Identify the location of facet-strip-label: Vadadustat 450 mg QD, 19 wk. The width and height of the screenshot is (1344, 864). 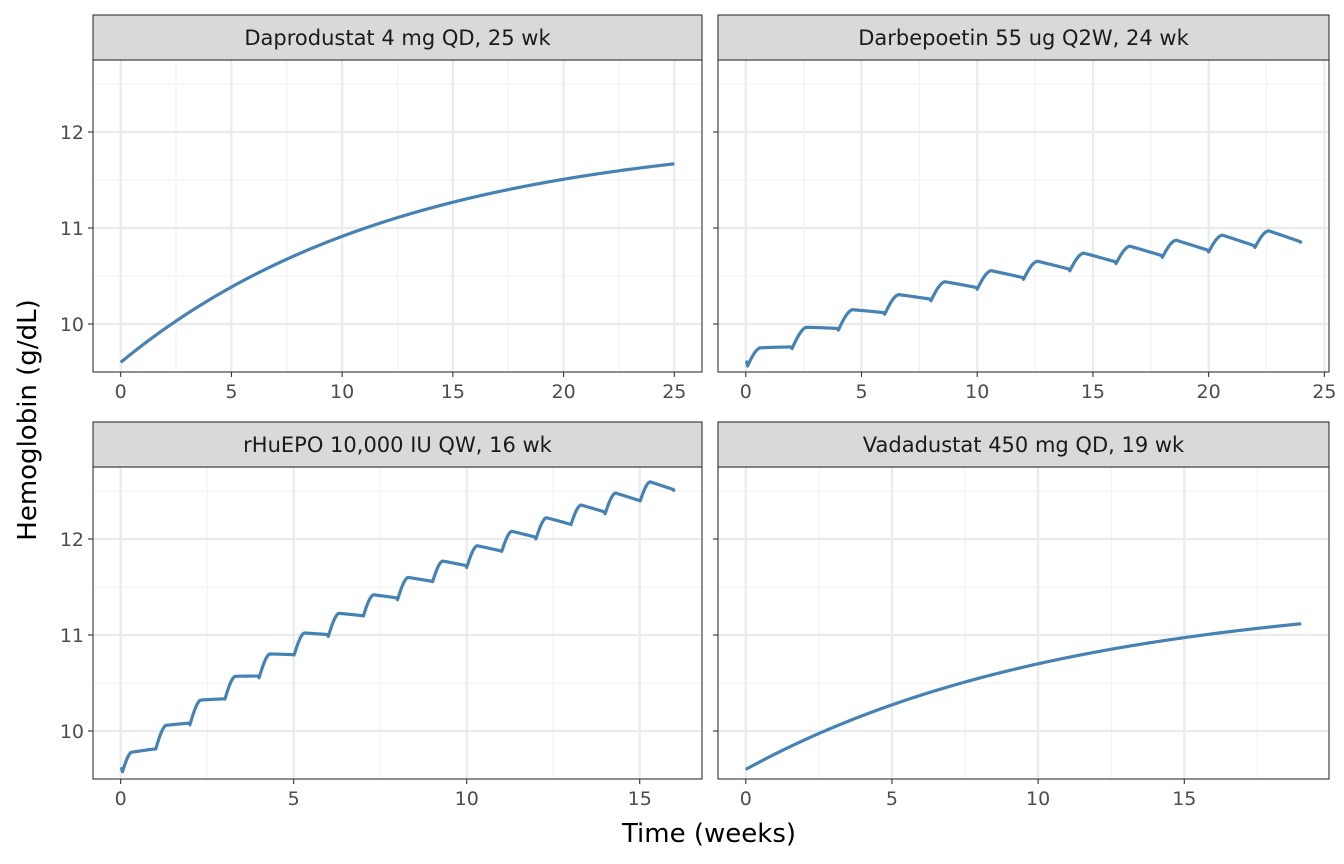
(1024, 445).